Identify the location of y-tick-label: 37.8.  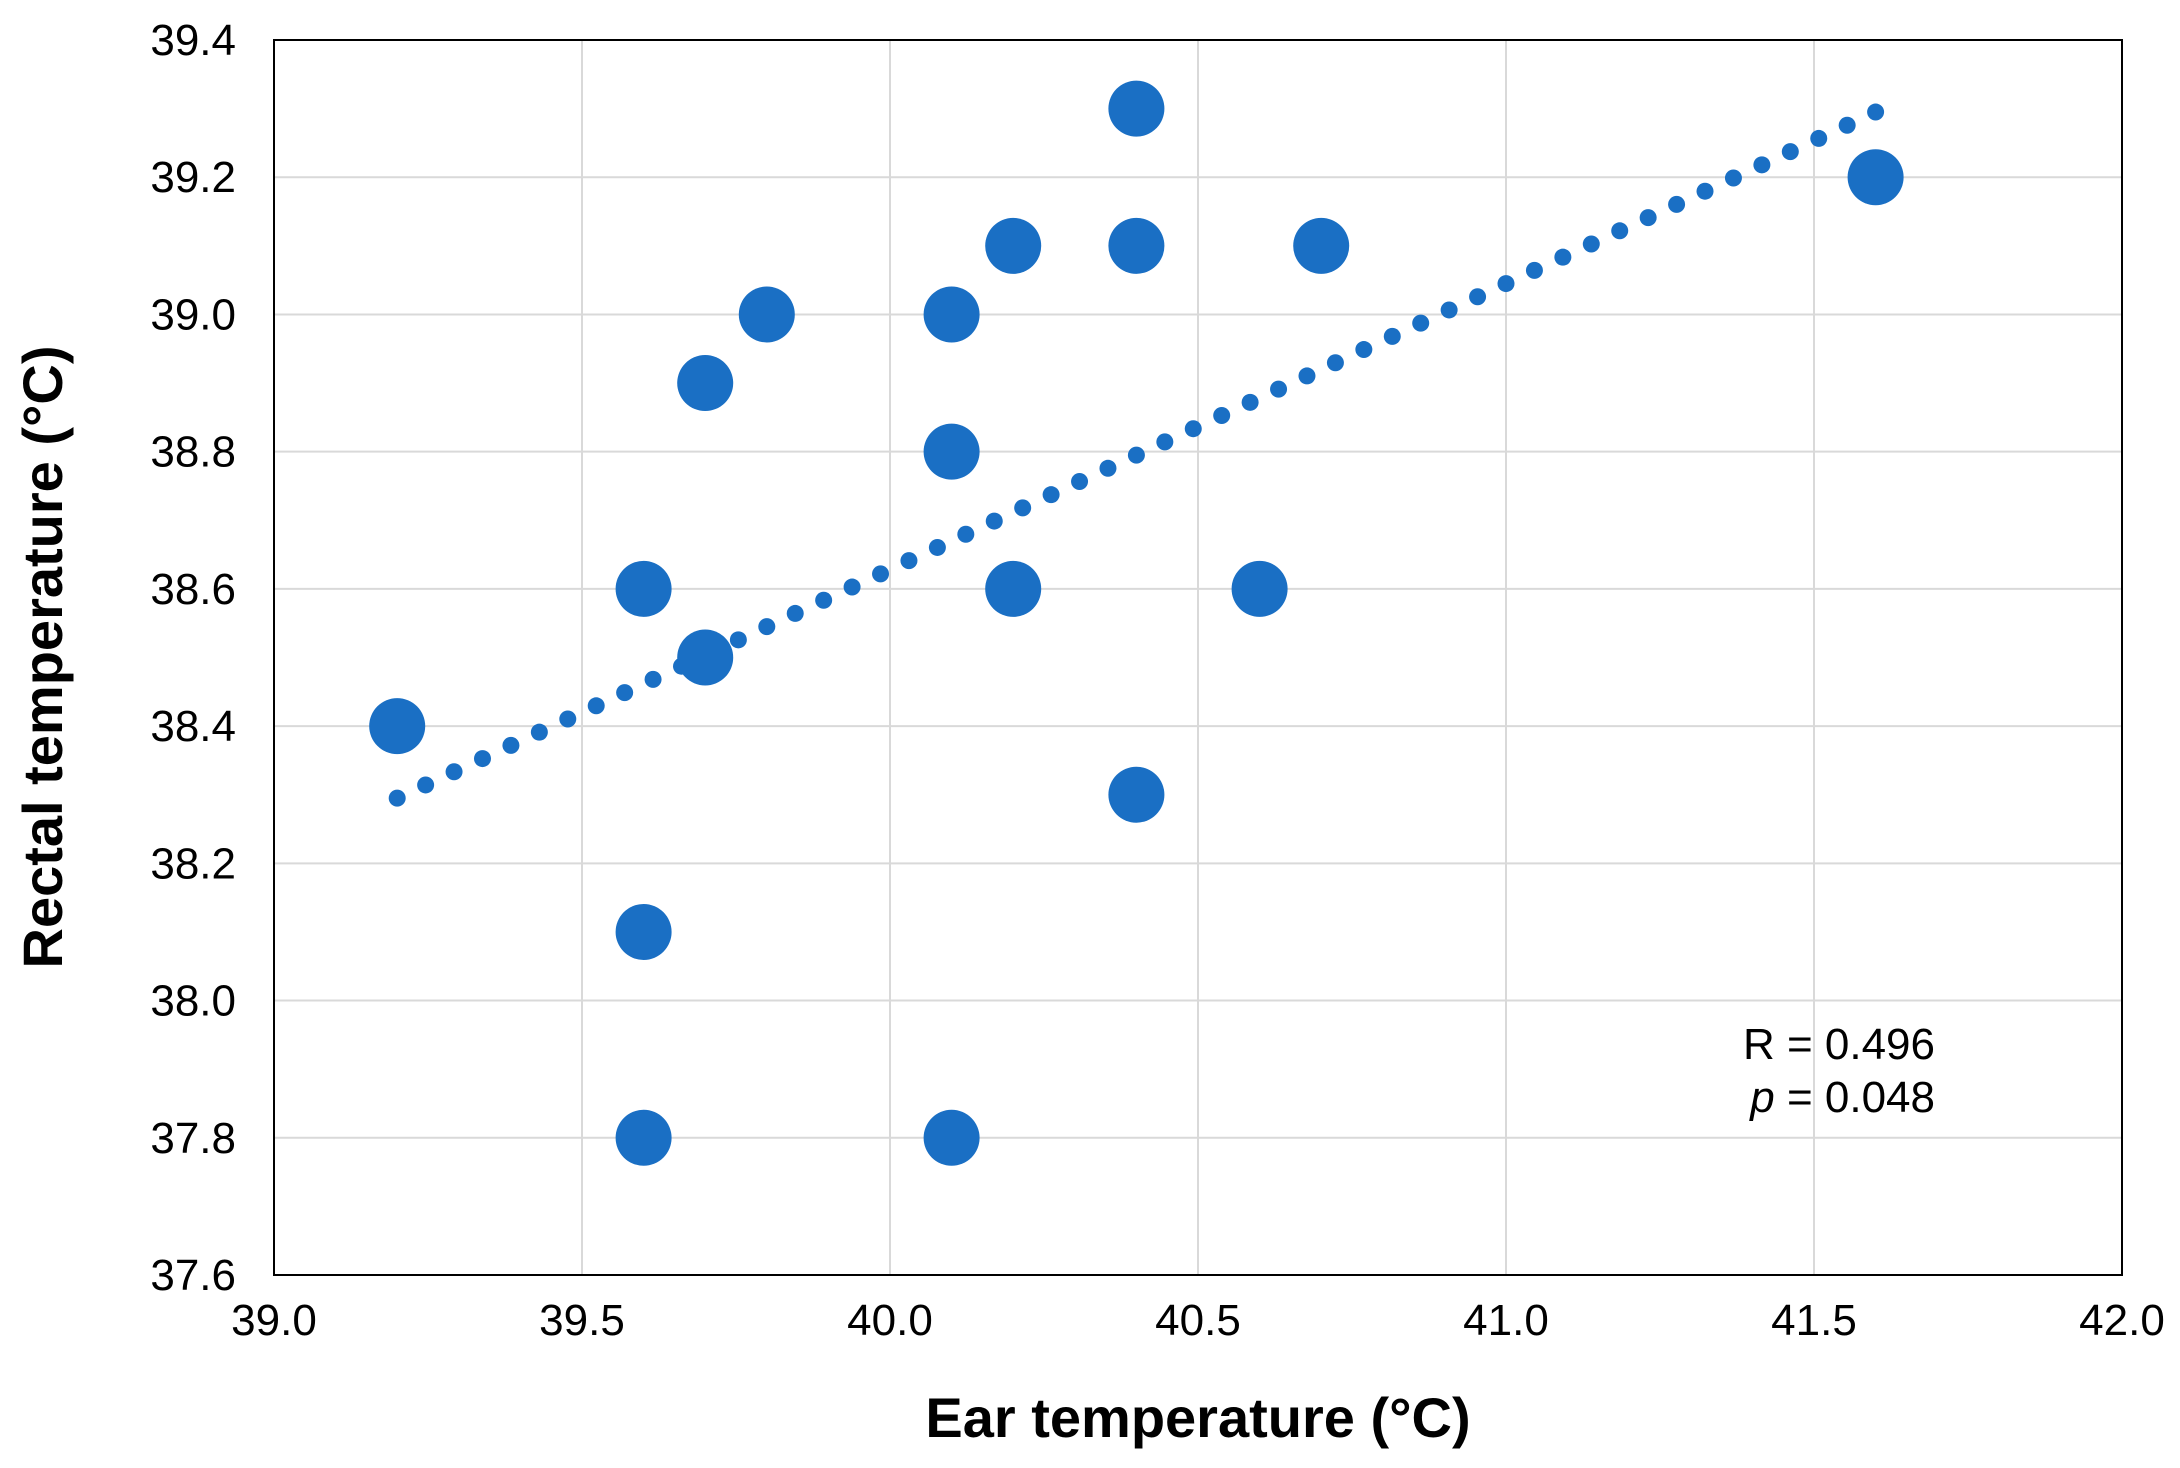
(193, 1138).